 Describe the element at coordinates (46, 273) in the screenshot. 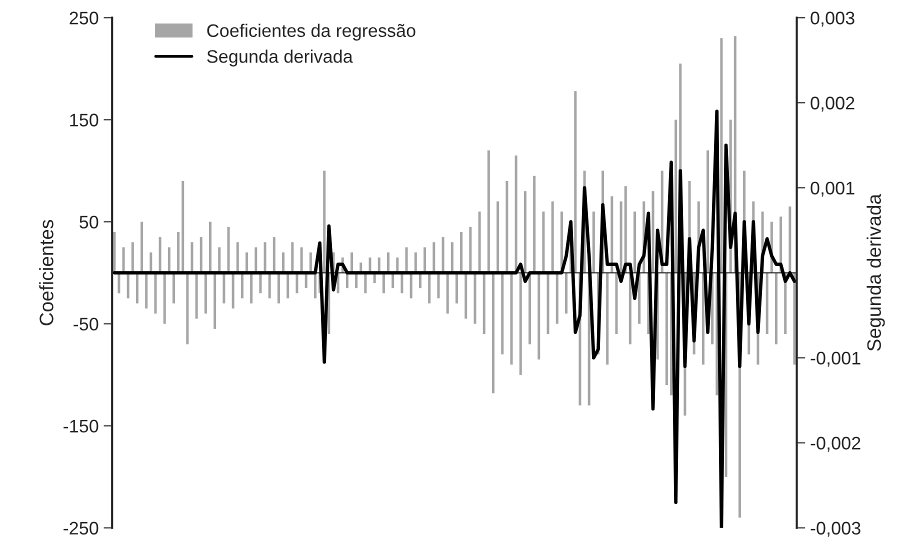

I see `y-axis-title: Coeficientes` at that location.